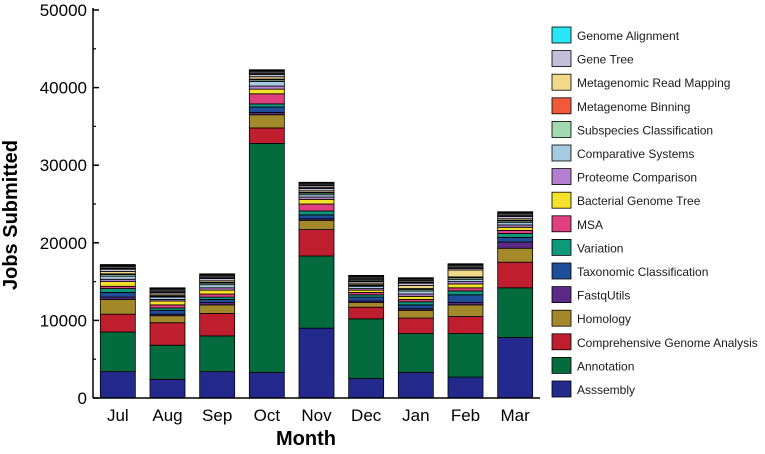 The height and width of the screenshot is (454, 765). I want to click on x-tick-label-jan: Jan, so click(415, 415).